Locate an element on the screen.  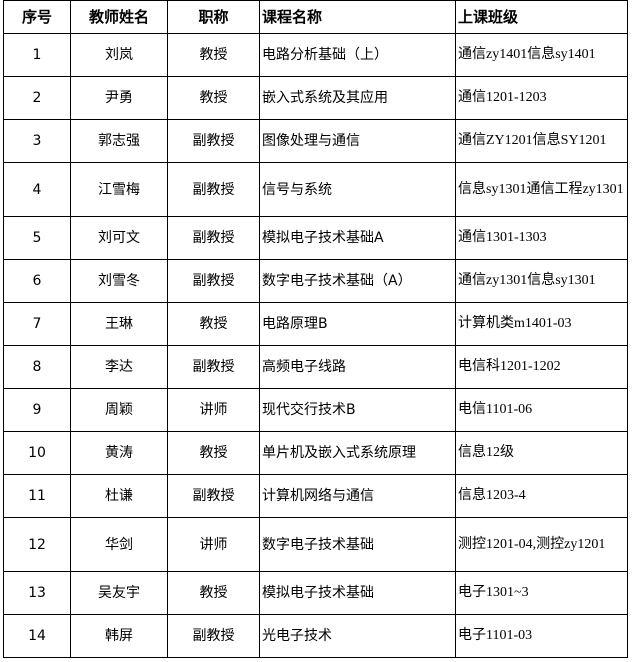
cell-course-name: 现代交行技术B is located at coordinates (357, 410).